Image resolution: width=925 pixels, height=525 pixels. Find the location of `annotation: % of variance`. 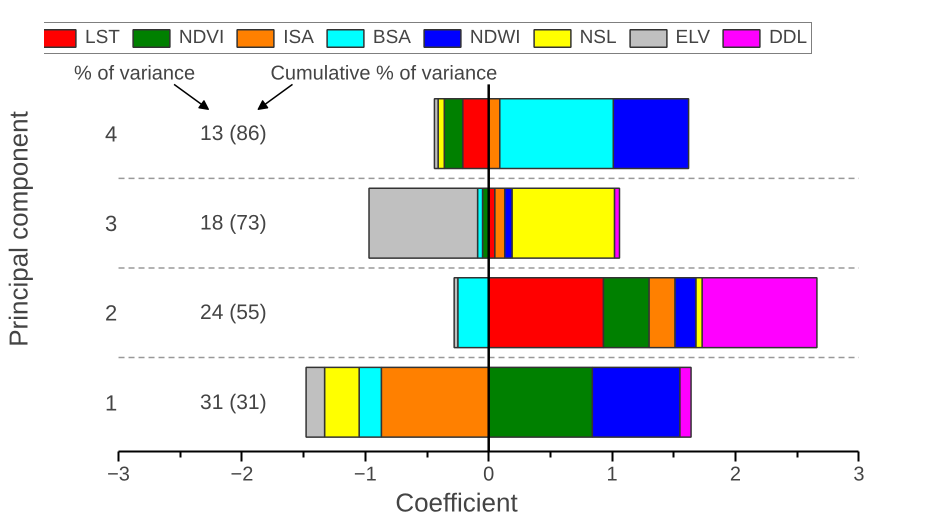

annotation: % of variance is located at coordinates (135, 73).